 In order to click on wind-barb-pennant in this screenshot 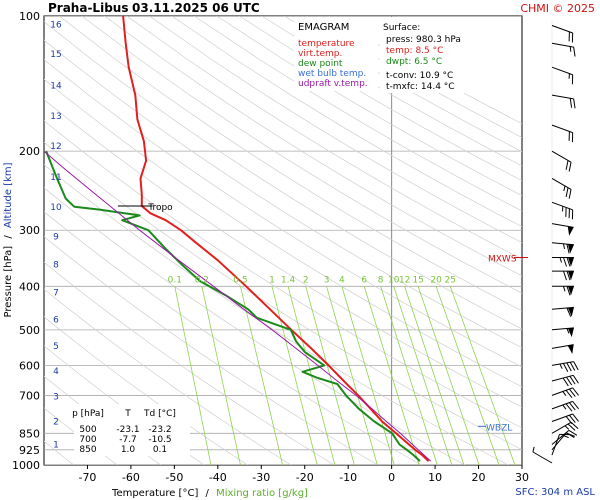, I will do `click(570, 231)`.